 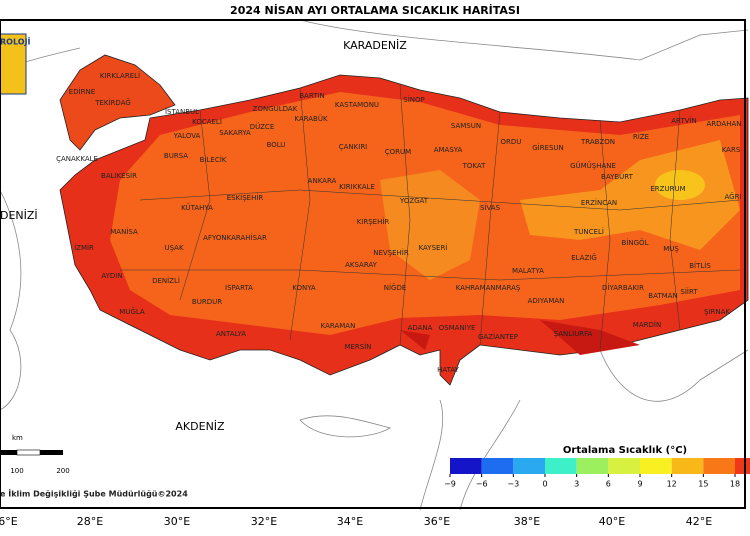 What do you see at coordinates (84, 247) in the screenshot?
I see `province-label: İZMİR` at bounding box center [84, 247].